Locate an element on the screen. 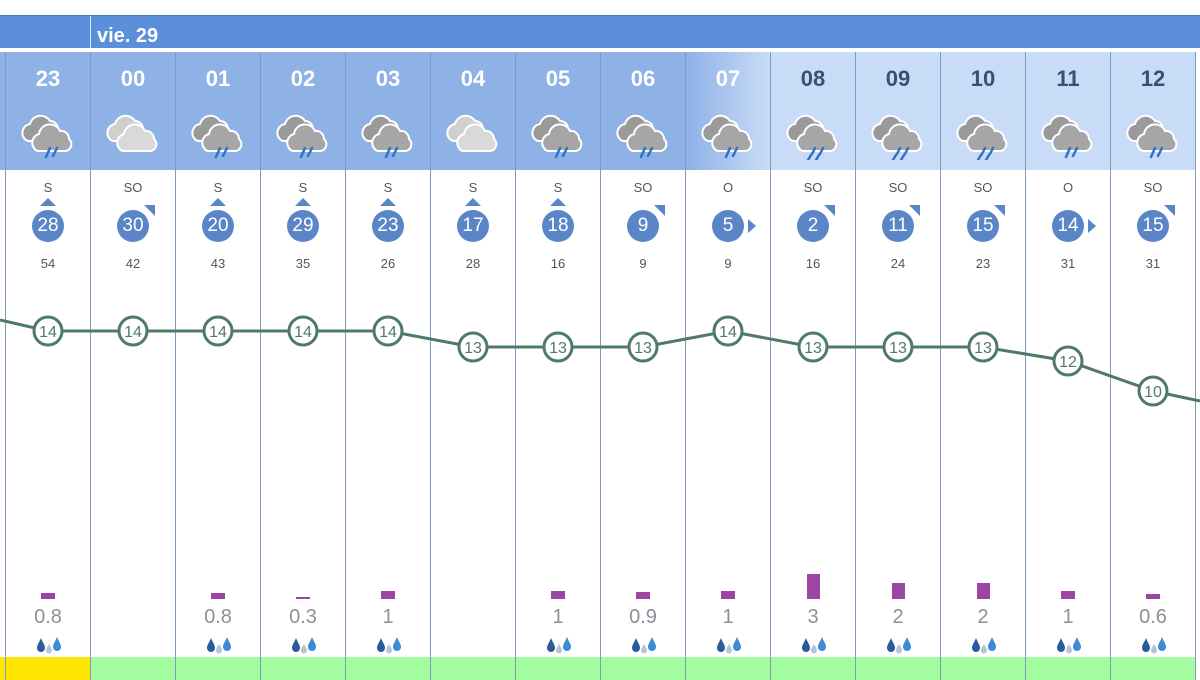  hour-label: 08 is located at coordinates (813, 78).